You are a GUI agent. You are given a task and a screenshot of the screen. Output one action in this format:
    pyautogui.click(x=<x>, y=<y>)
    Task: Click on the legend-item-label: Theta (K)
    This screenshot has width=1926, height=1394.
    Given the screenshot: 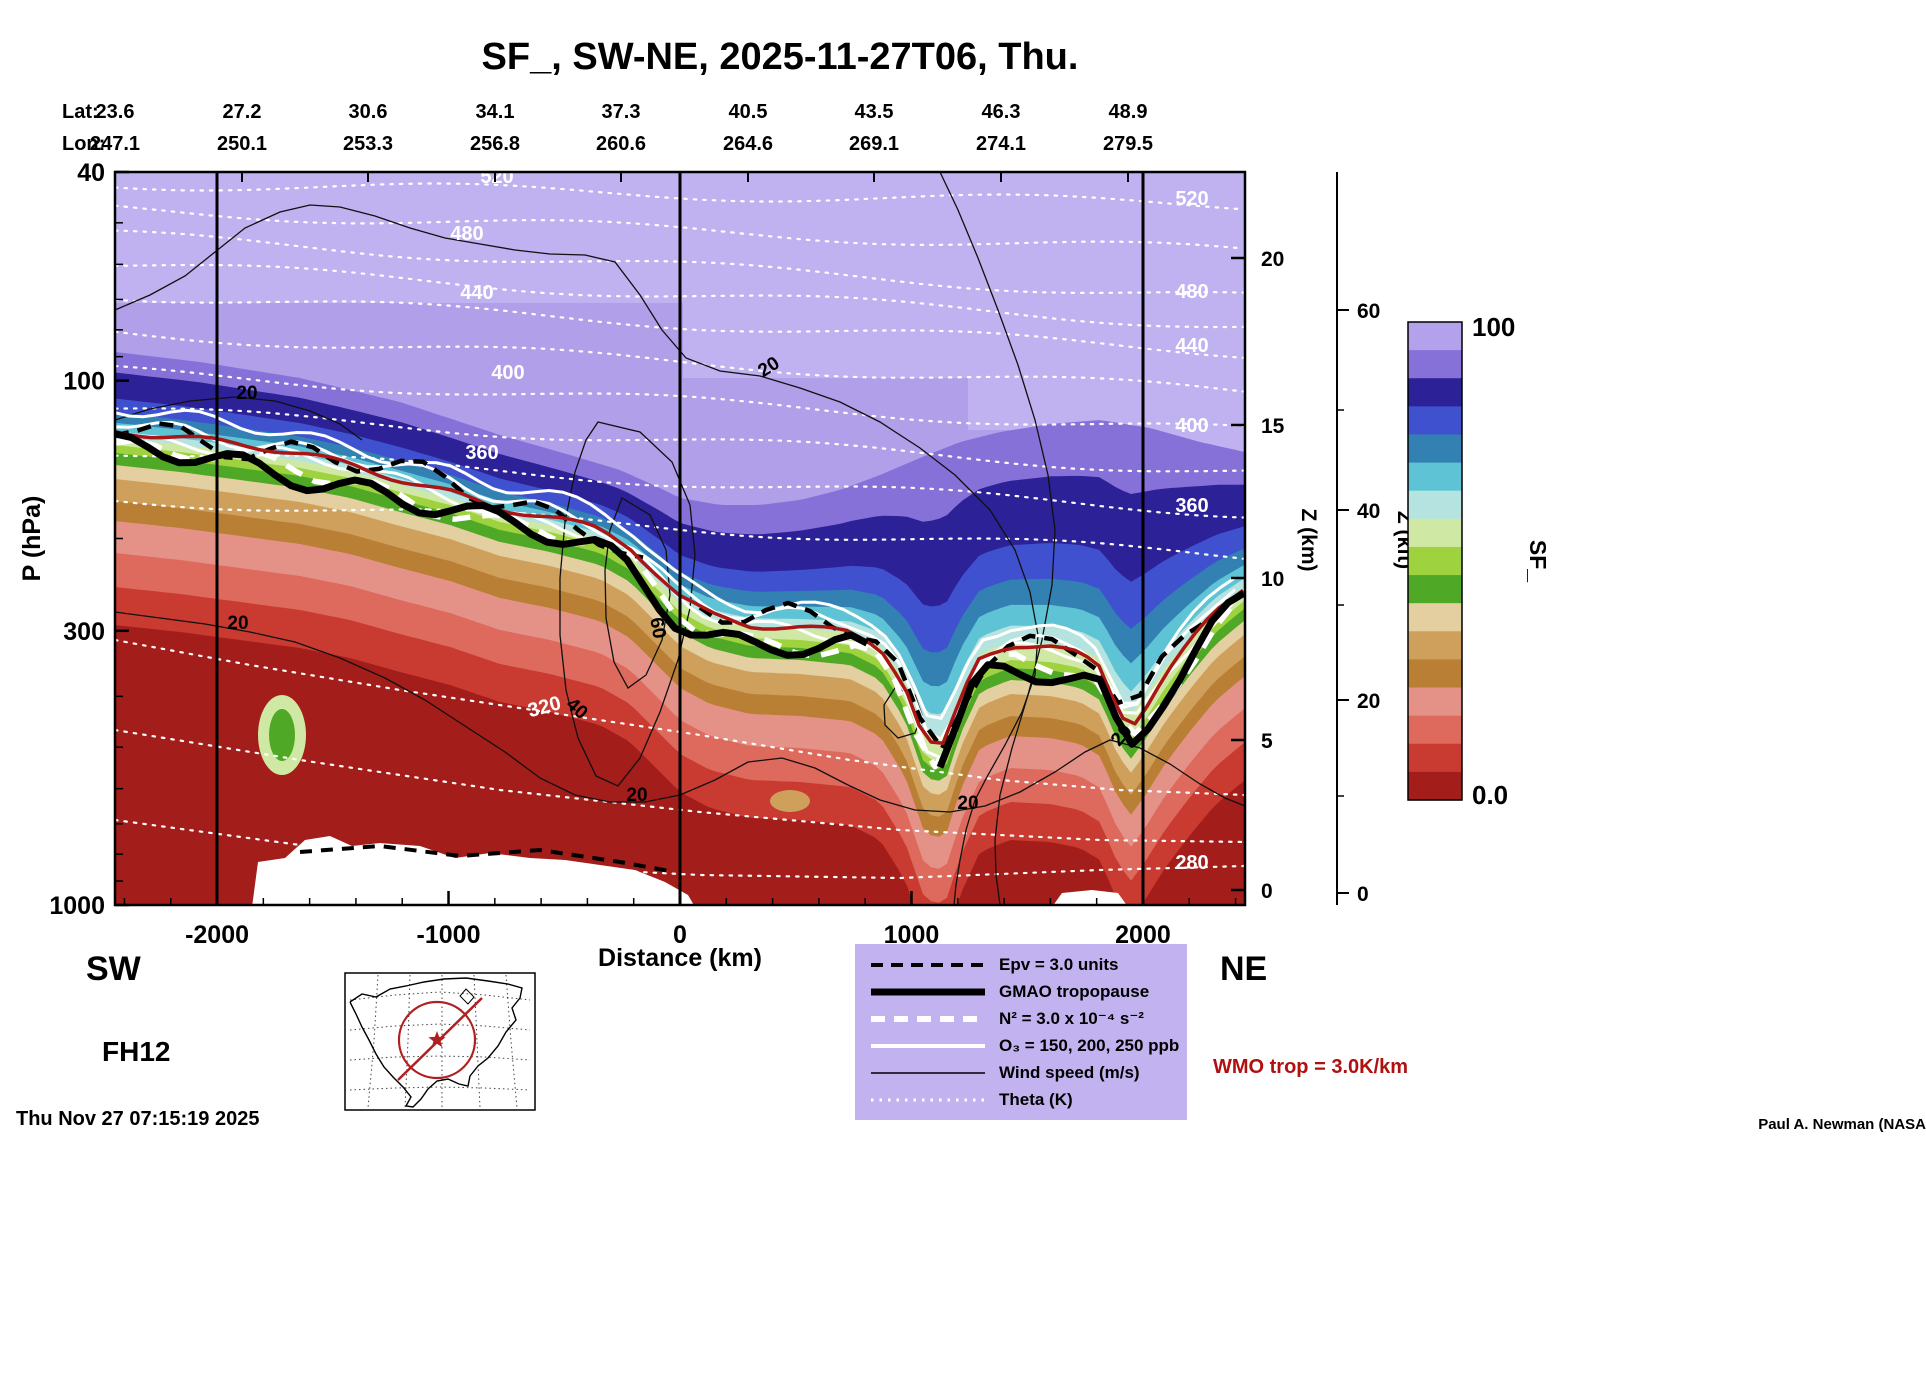 What is the action you would take?
    pyautogui.click(x=1036, y=1099)
    